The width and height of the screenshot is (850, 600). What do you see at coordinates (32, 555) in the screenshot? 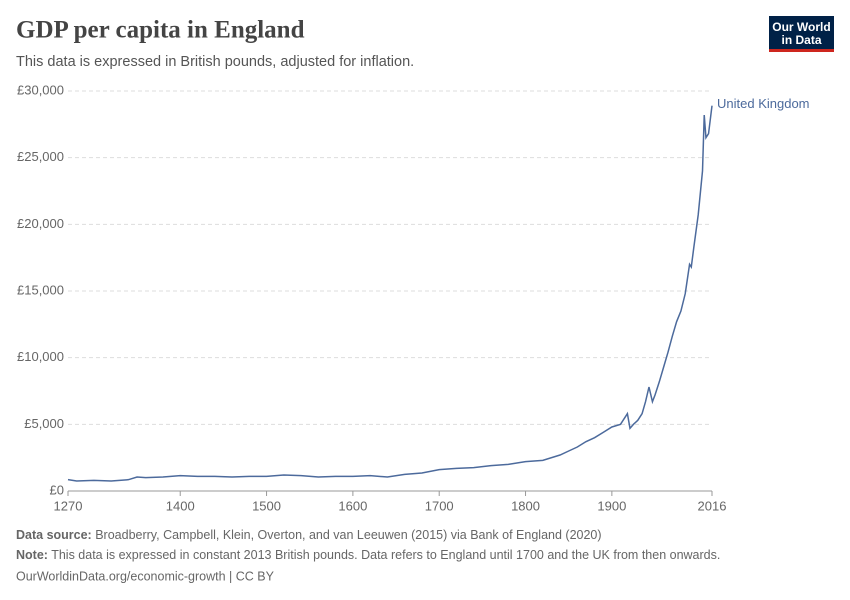
I see `note-label: Note:` at bounding box center [32, 555].